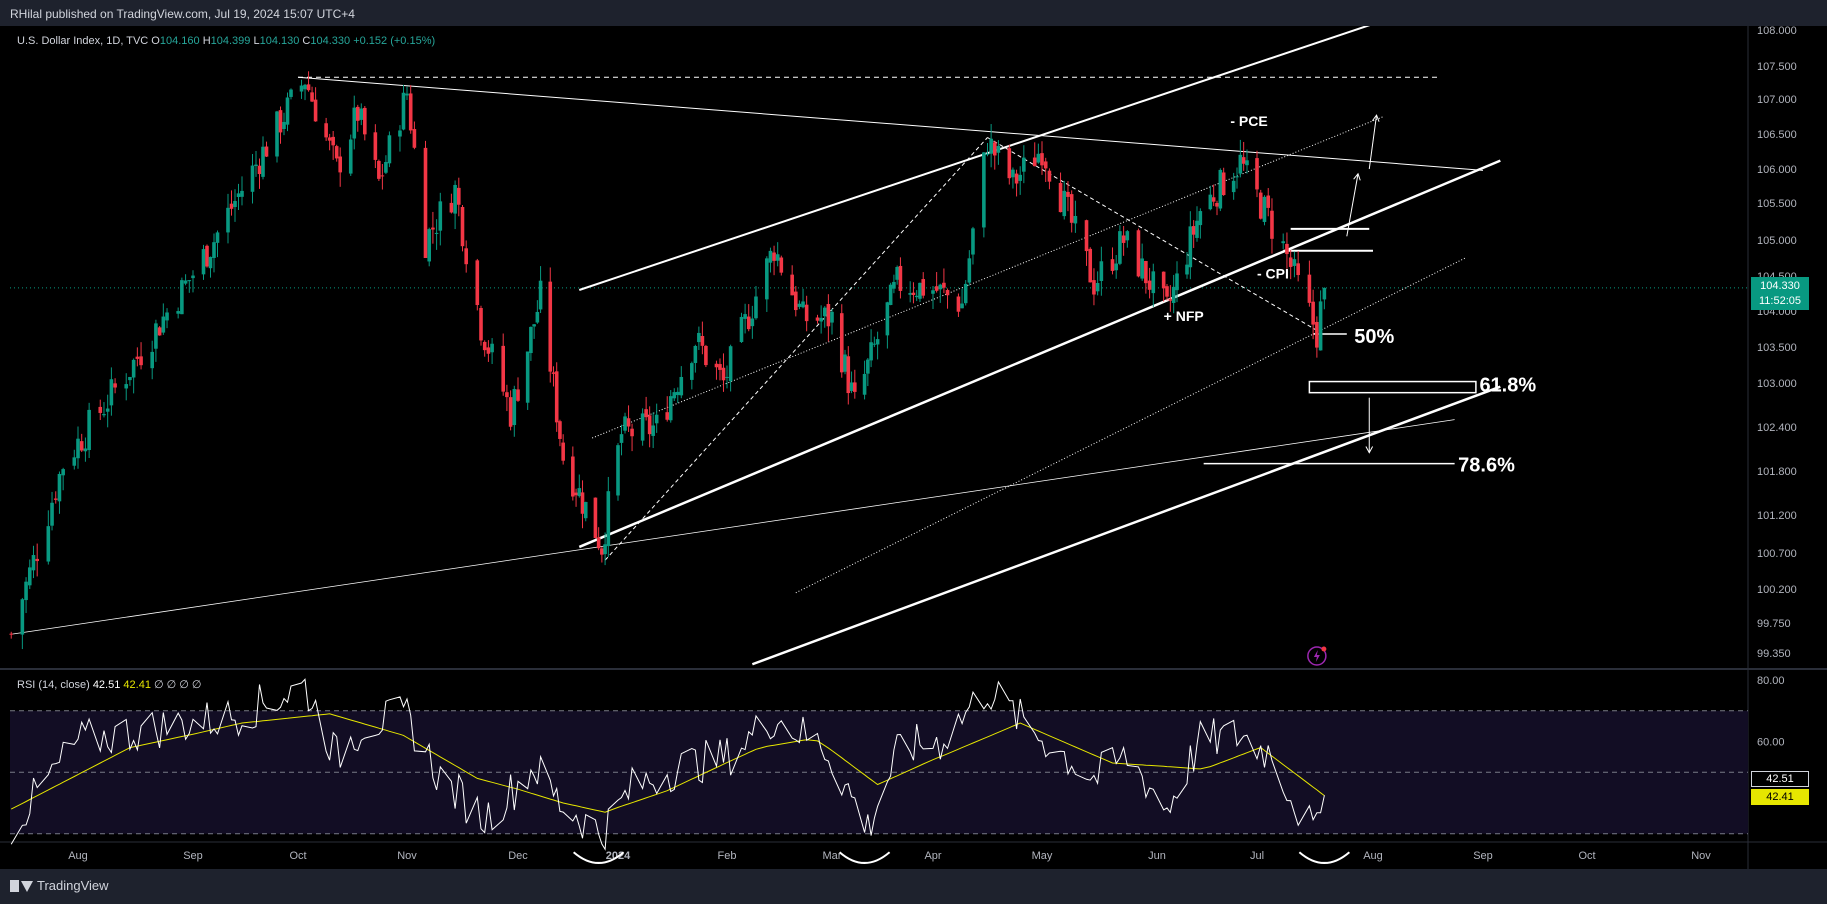  Describe the element at coordinates (1777, 204) in the screenshot. I see `price-tick-label: 105.500` at that location.